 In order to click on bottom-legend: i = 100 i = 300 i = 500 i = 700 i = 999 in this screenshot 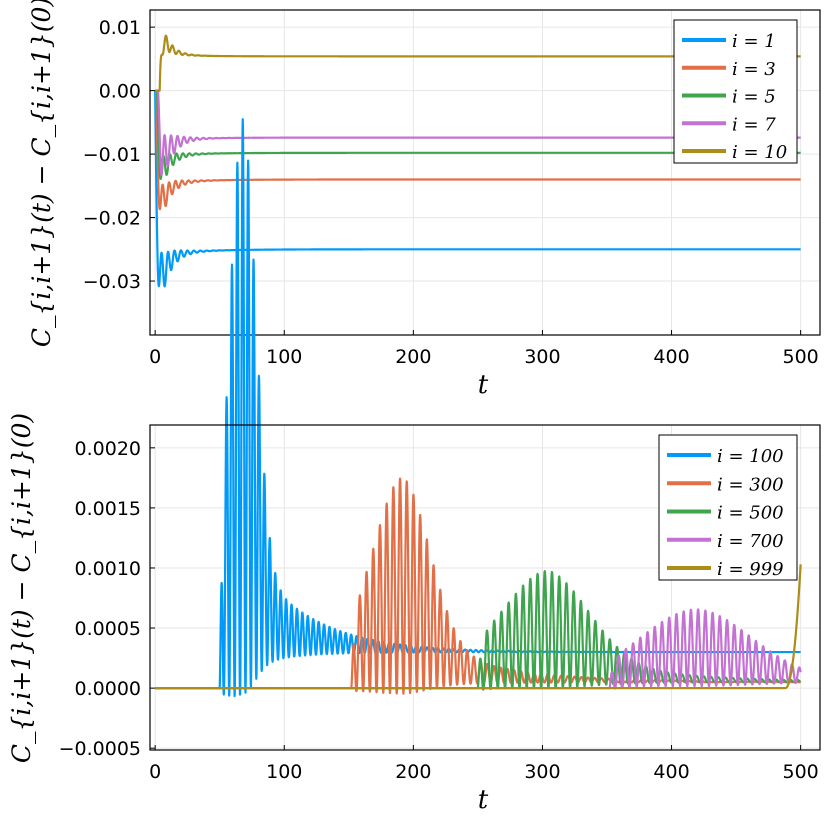, I will do `click(728, 507)`.